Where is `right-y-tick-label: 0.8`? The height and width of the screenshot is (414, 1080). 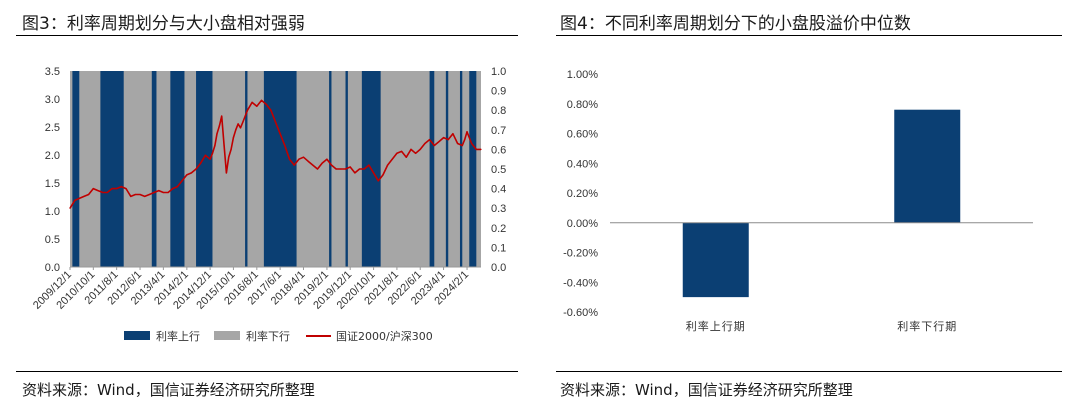
right-y-tick-label: 0.8 is located at coordinates (498, 111).